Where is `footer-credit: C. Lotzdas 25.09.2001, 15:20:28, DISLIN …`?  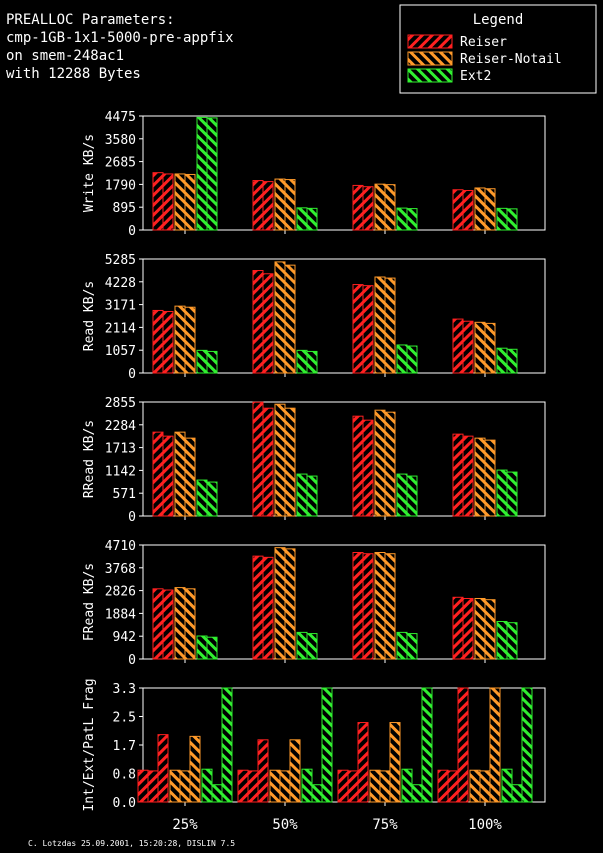 footer-credit: C. Lotzdas 25.09.2001, 15:20:28, DISLIN … is located at coordinates (131, 843).